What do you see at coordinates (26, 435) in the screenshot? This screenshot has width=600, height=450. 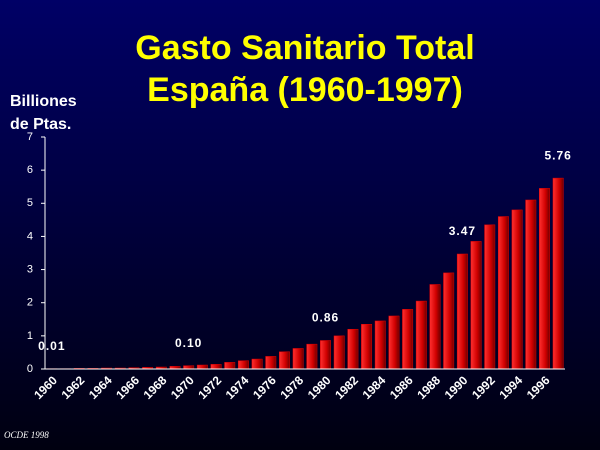 I see `source-note: OCDE 1998` at bounding box center [26, 435].